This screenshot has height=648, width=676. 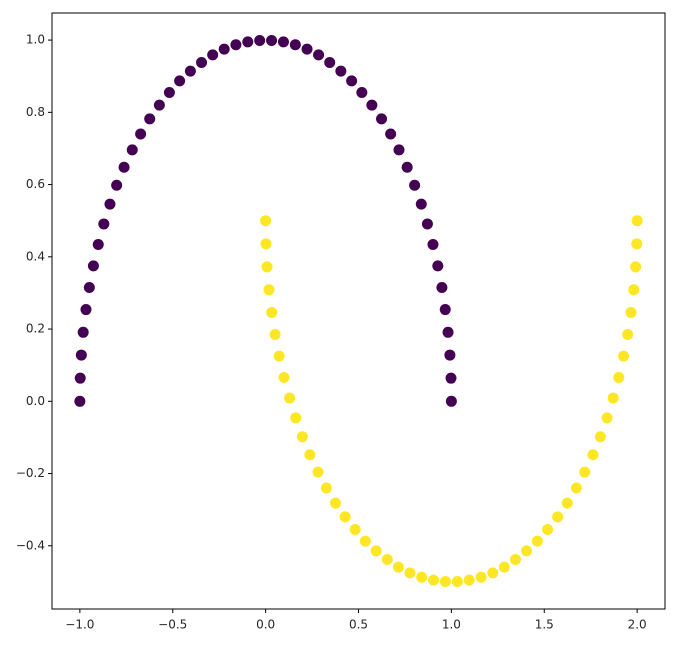 I want to click on y-tick-label: −0.2, so click(x=30, y=473).